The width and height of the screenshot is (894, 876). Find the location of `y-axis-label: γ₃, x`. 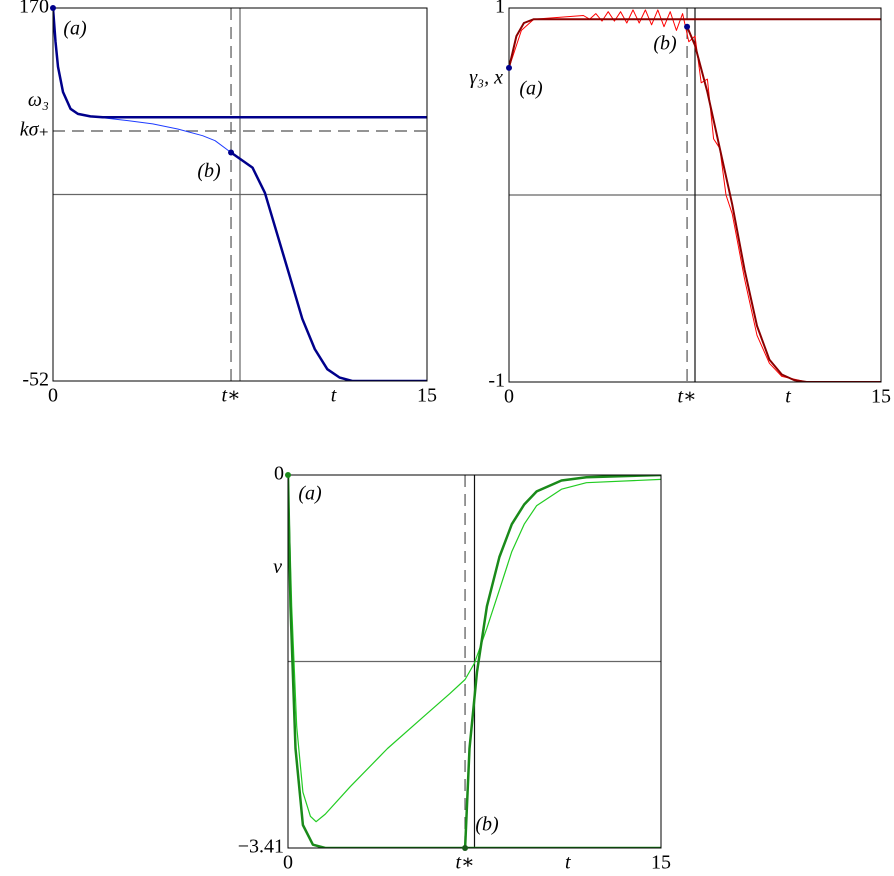

y-axis-label: γ₃, x is located at coordinates (486, 78).